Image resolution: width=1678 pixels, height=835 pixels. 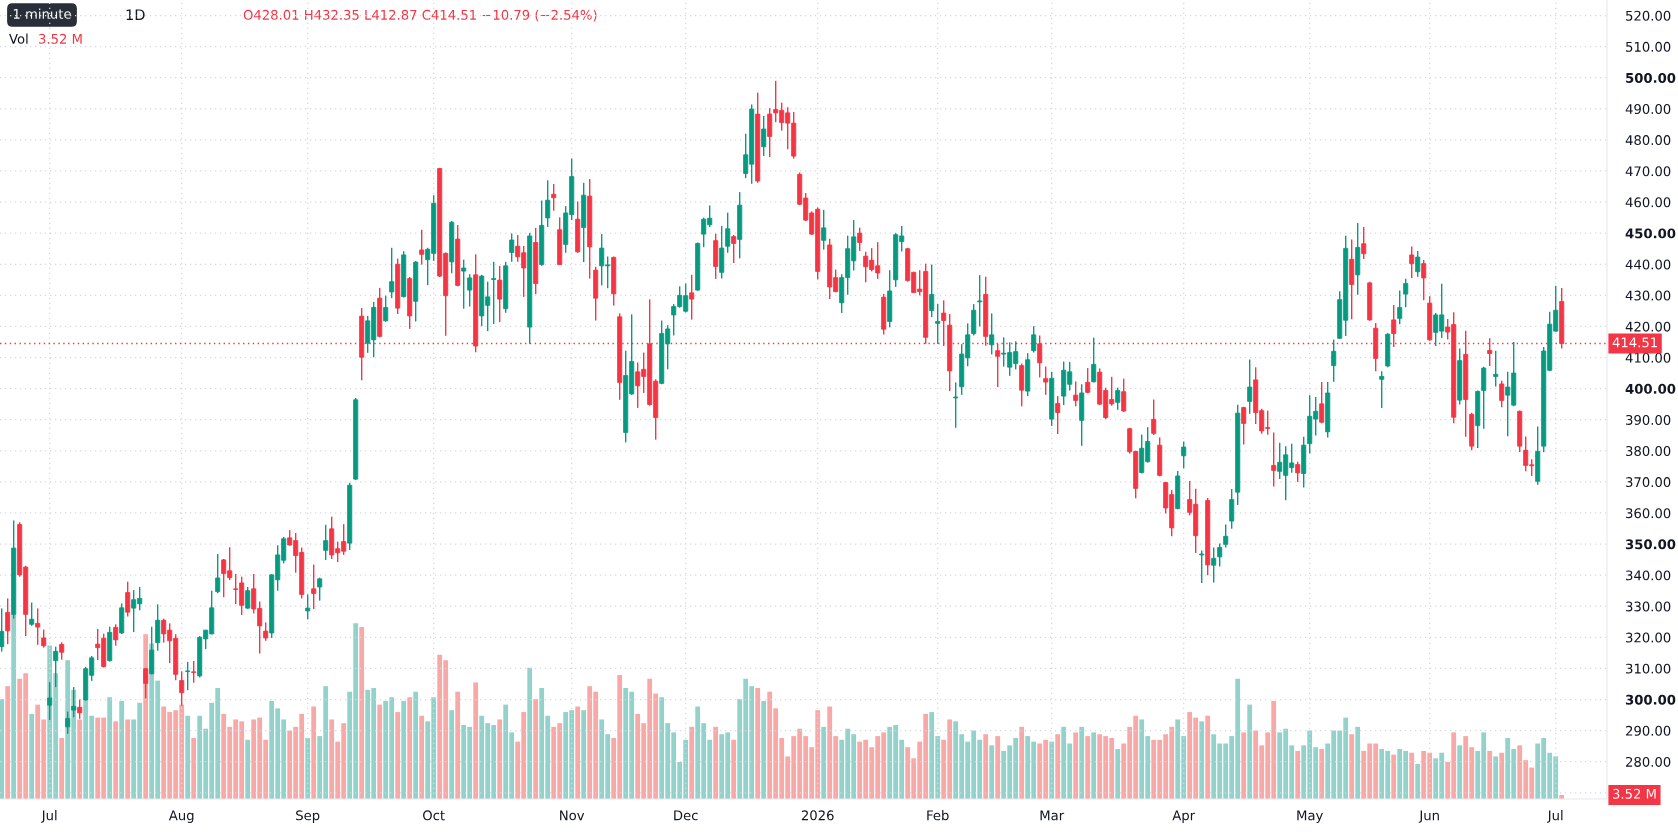 I want to click on y-tick-label: 370.00, so click(x=1648, y=482).